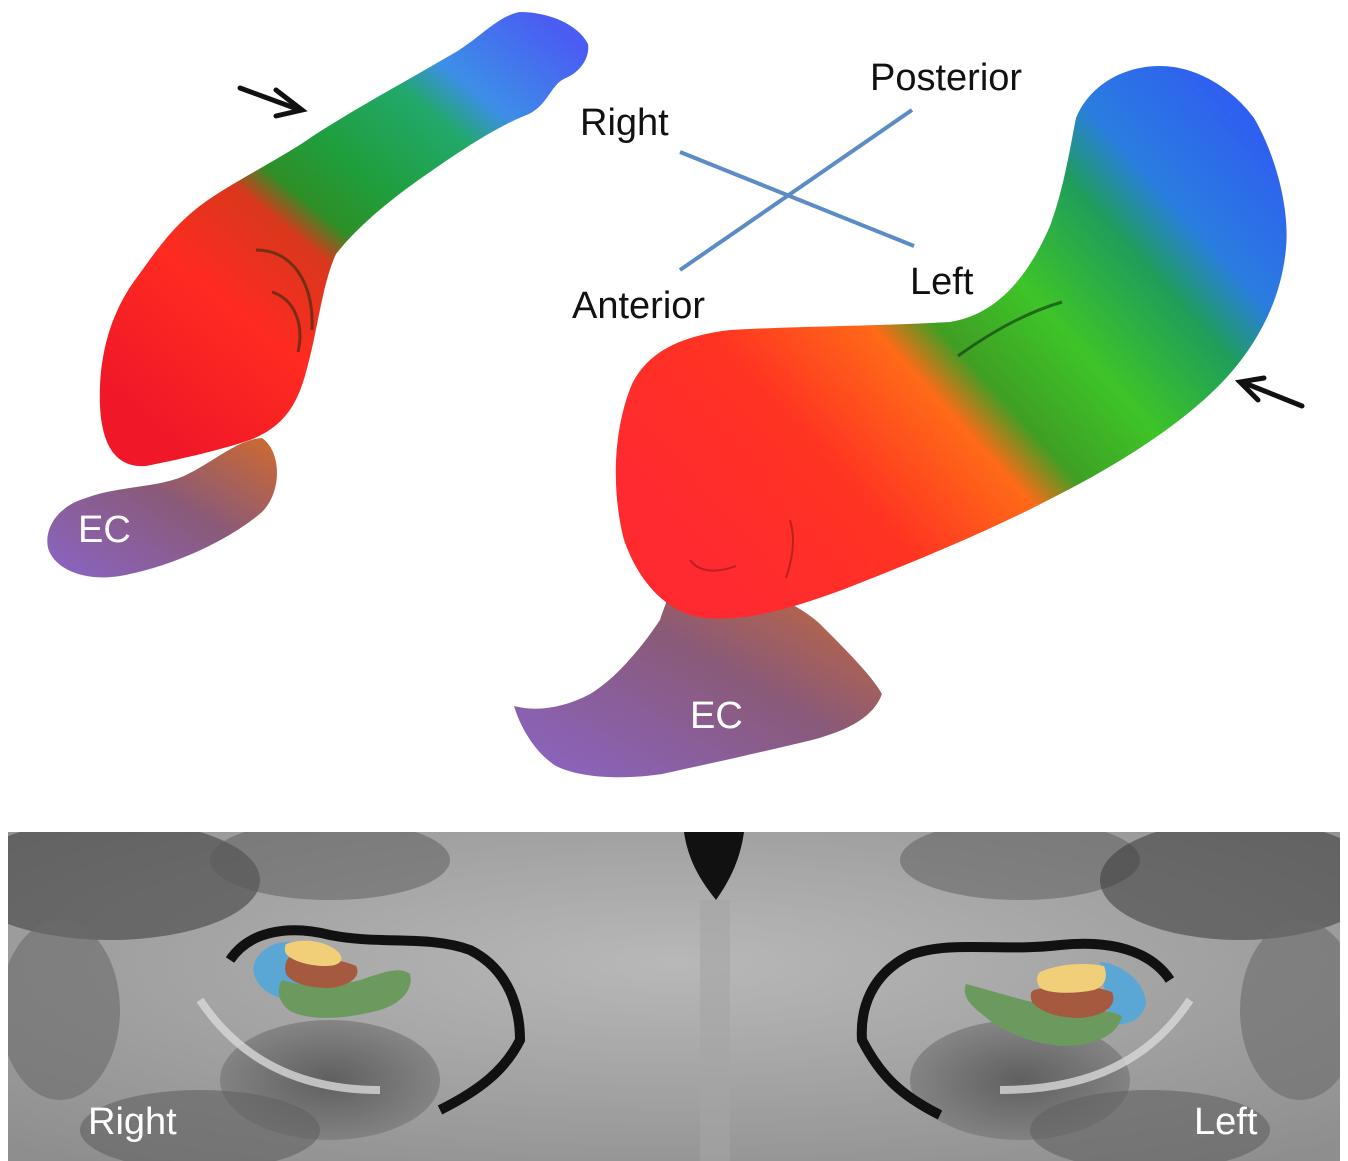 This screenshot has width=1348, height=1161. What do you see at coordinates (715, 1030) in the screenshot?
I see `mri-midline` at bounding box center [715, 1030].